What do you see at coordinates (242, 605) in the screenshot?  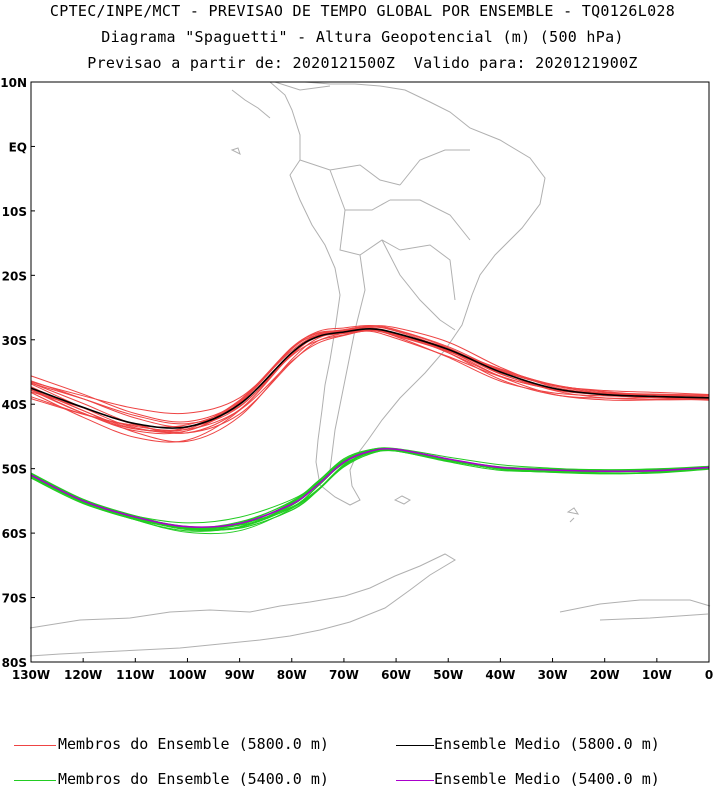 I see `antarctica-coast` at bounding box center [242, 605].